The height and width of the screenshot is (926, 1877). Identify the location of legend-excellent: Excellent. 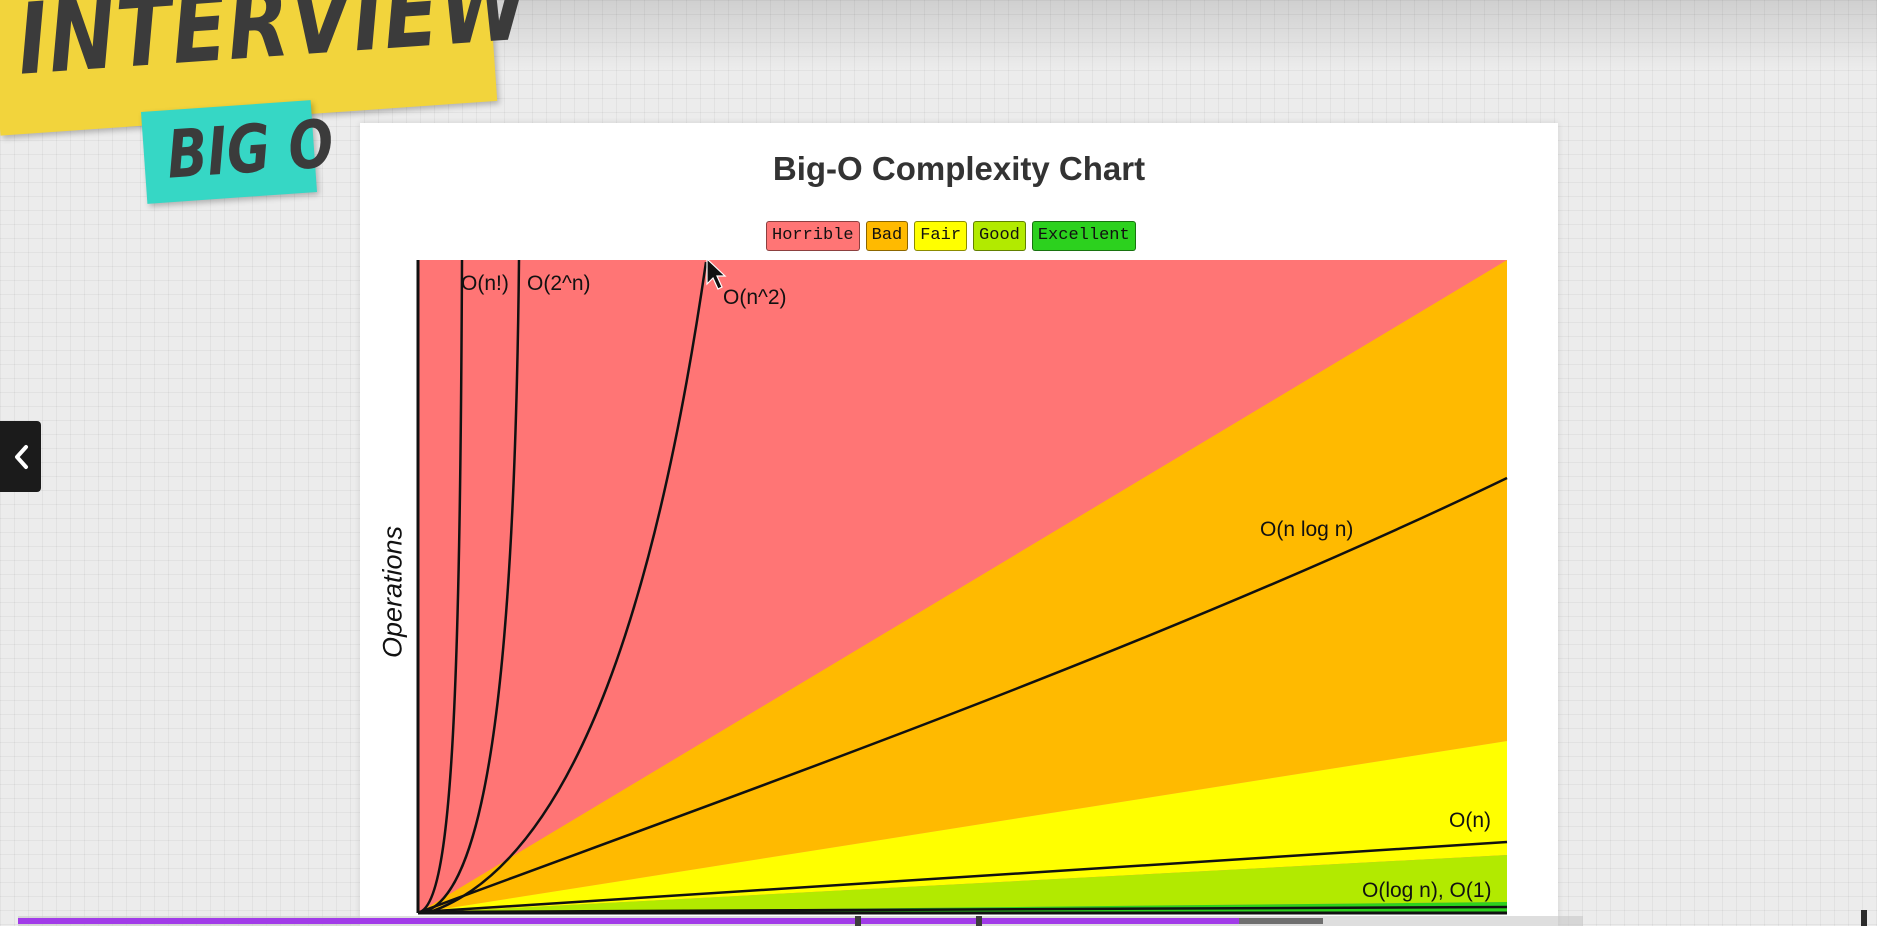
(1083, 236).